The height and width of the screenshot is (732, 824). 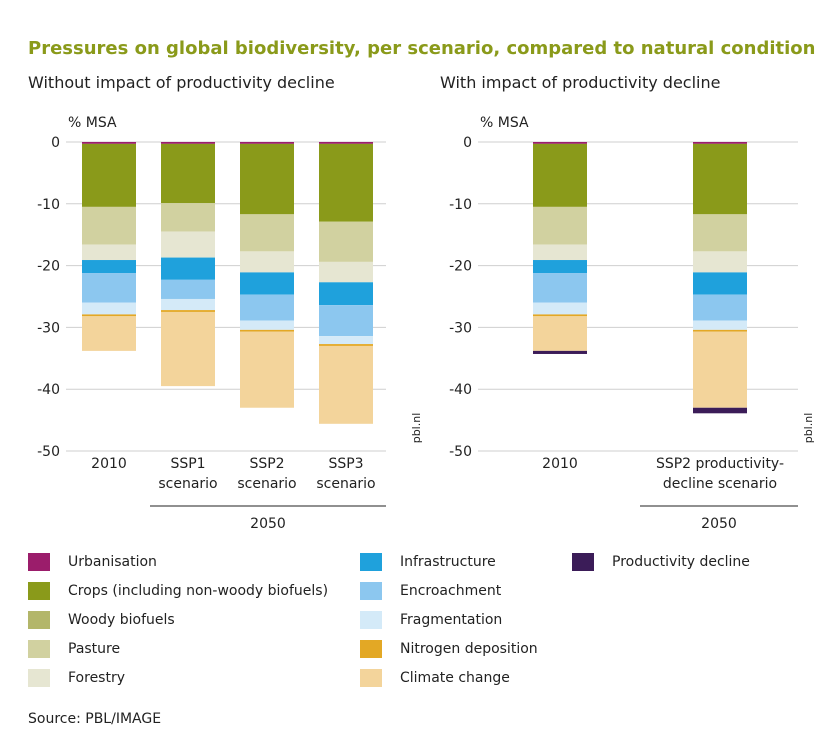 What do you see at coordinates (181, 82) in the screenshot?
I see `panel-left-subtitle: Without impact of productivity decline` at bounding box center [181, 82].